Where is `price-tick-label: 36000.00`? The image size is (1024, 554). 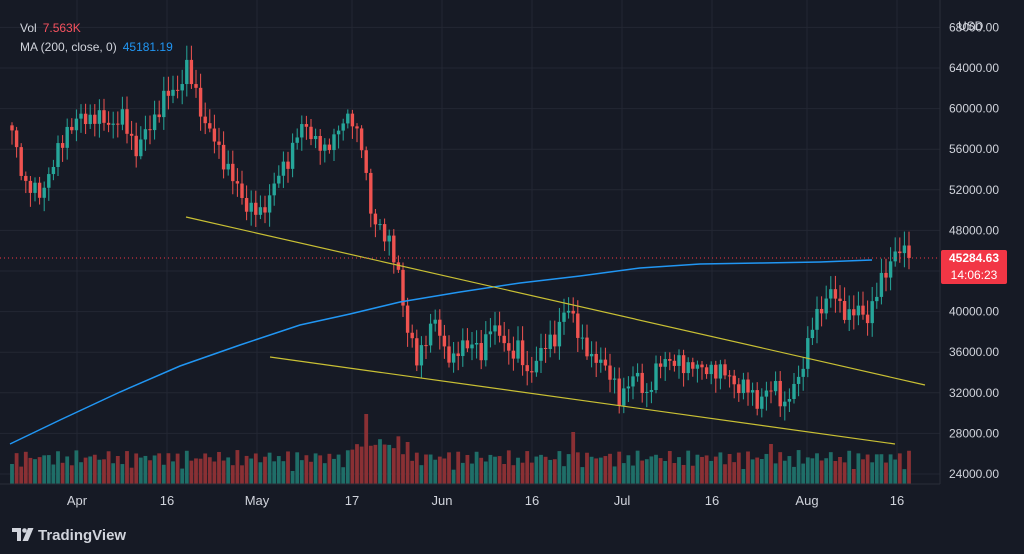
price-tick-label: 36000.00 is located at coordinates (974, 352).